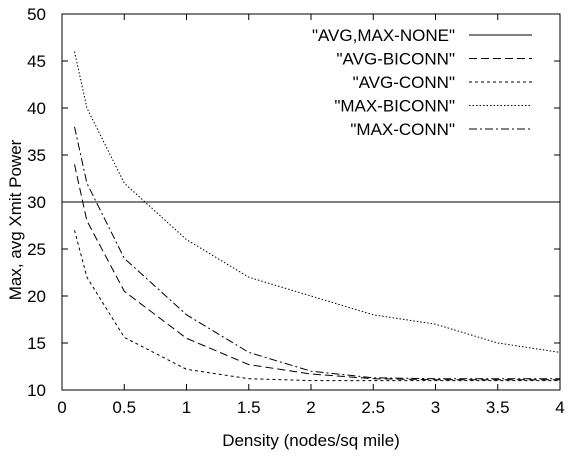 This screenshot has height=460, width=568. What do you see at coordinates (396, 59) in the screenshot?
I see `legend-label: "AVG-BICONN"` at bounding box center [396, 59].